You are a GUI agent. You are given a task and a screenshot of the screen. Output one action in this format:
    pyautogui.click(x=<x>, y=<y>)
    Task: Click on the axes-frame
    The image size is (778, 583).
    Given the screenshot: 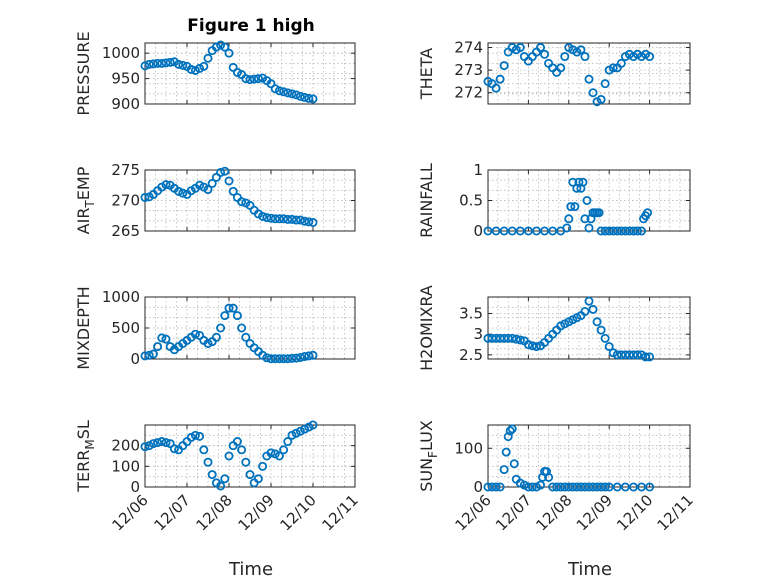 What is the action you would take?
    pyautogui.click(x=250, y=73)
    